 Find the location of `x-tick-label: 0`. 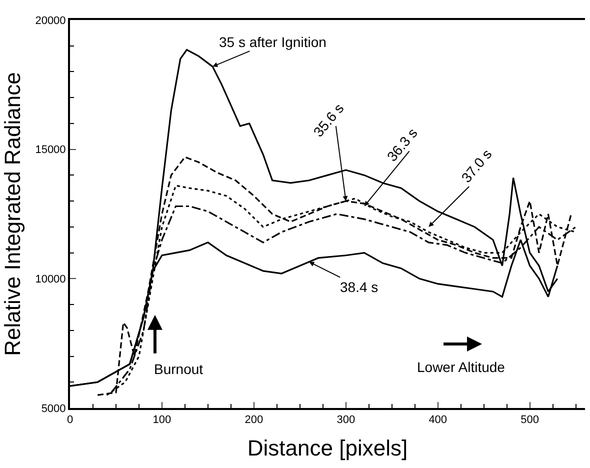

x-tick-label: 0 is located at coordinates (70, 420).